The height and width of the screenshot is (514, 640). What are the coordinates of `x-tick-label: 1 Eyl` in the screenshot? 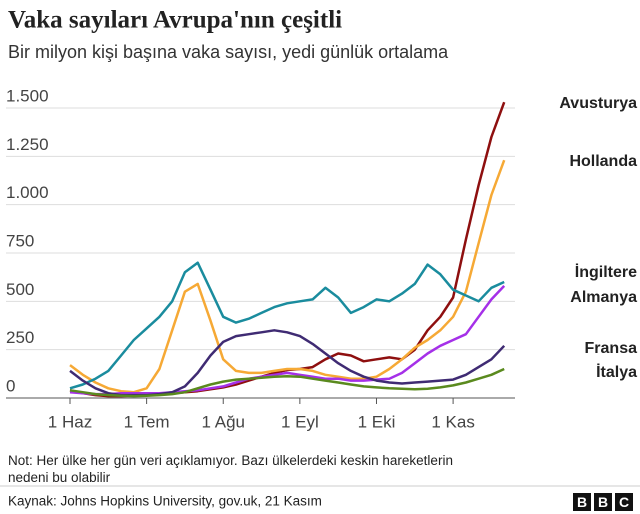 It's located at (300, 421).